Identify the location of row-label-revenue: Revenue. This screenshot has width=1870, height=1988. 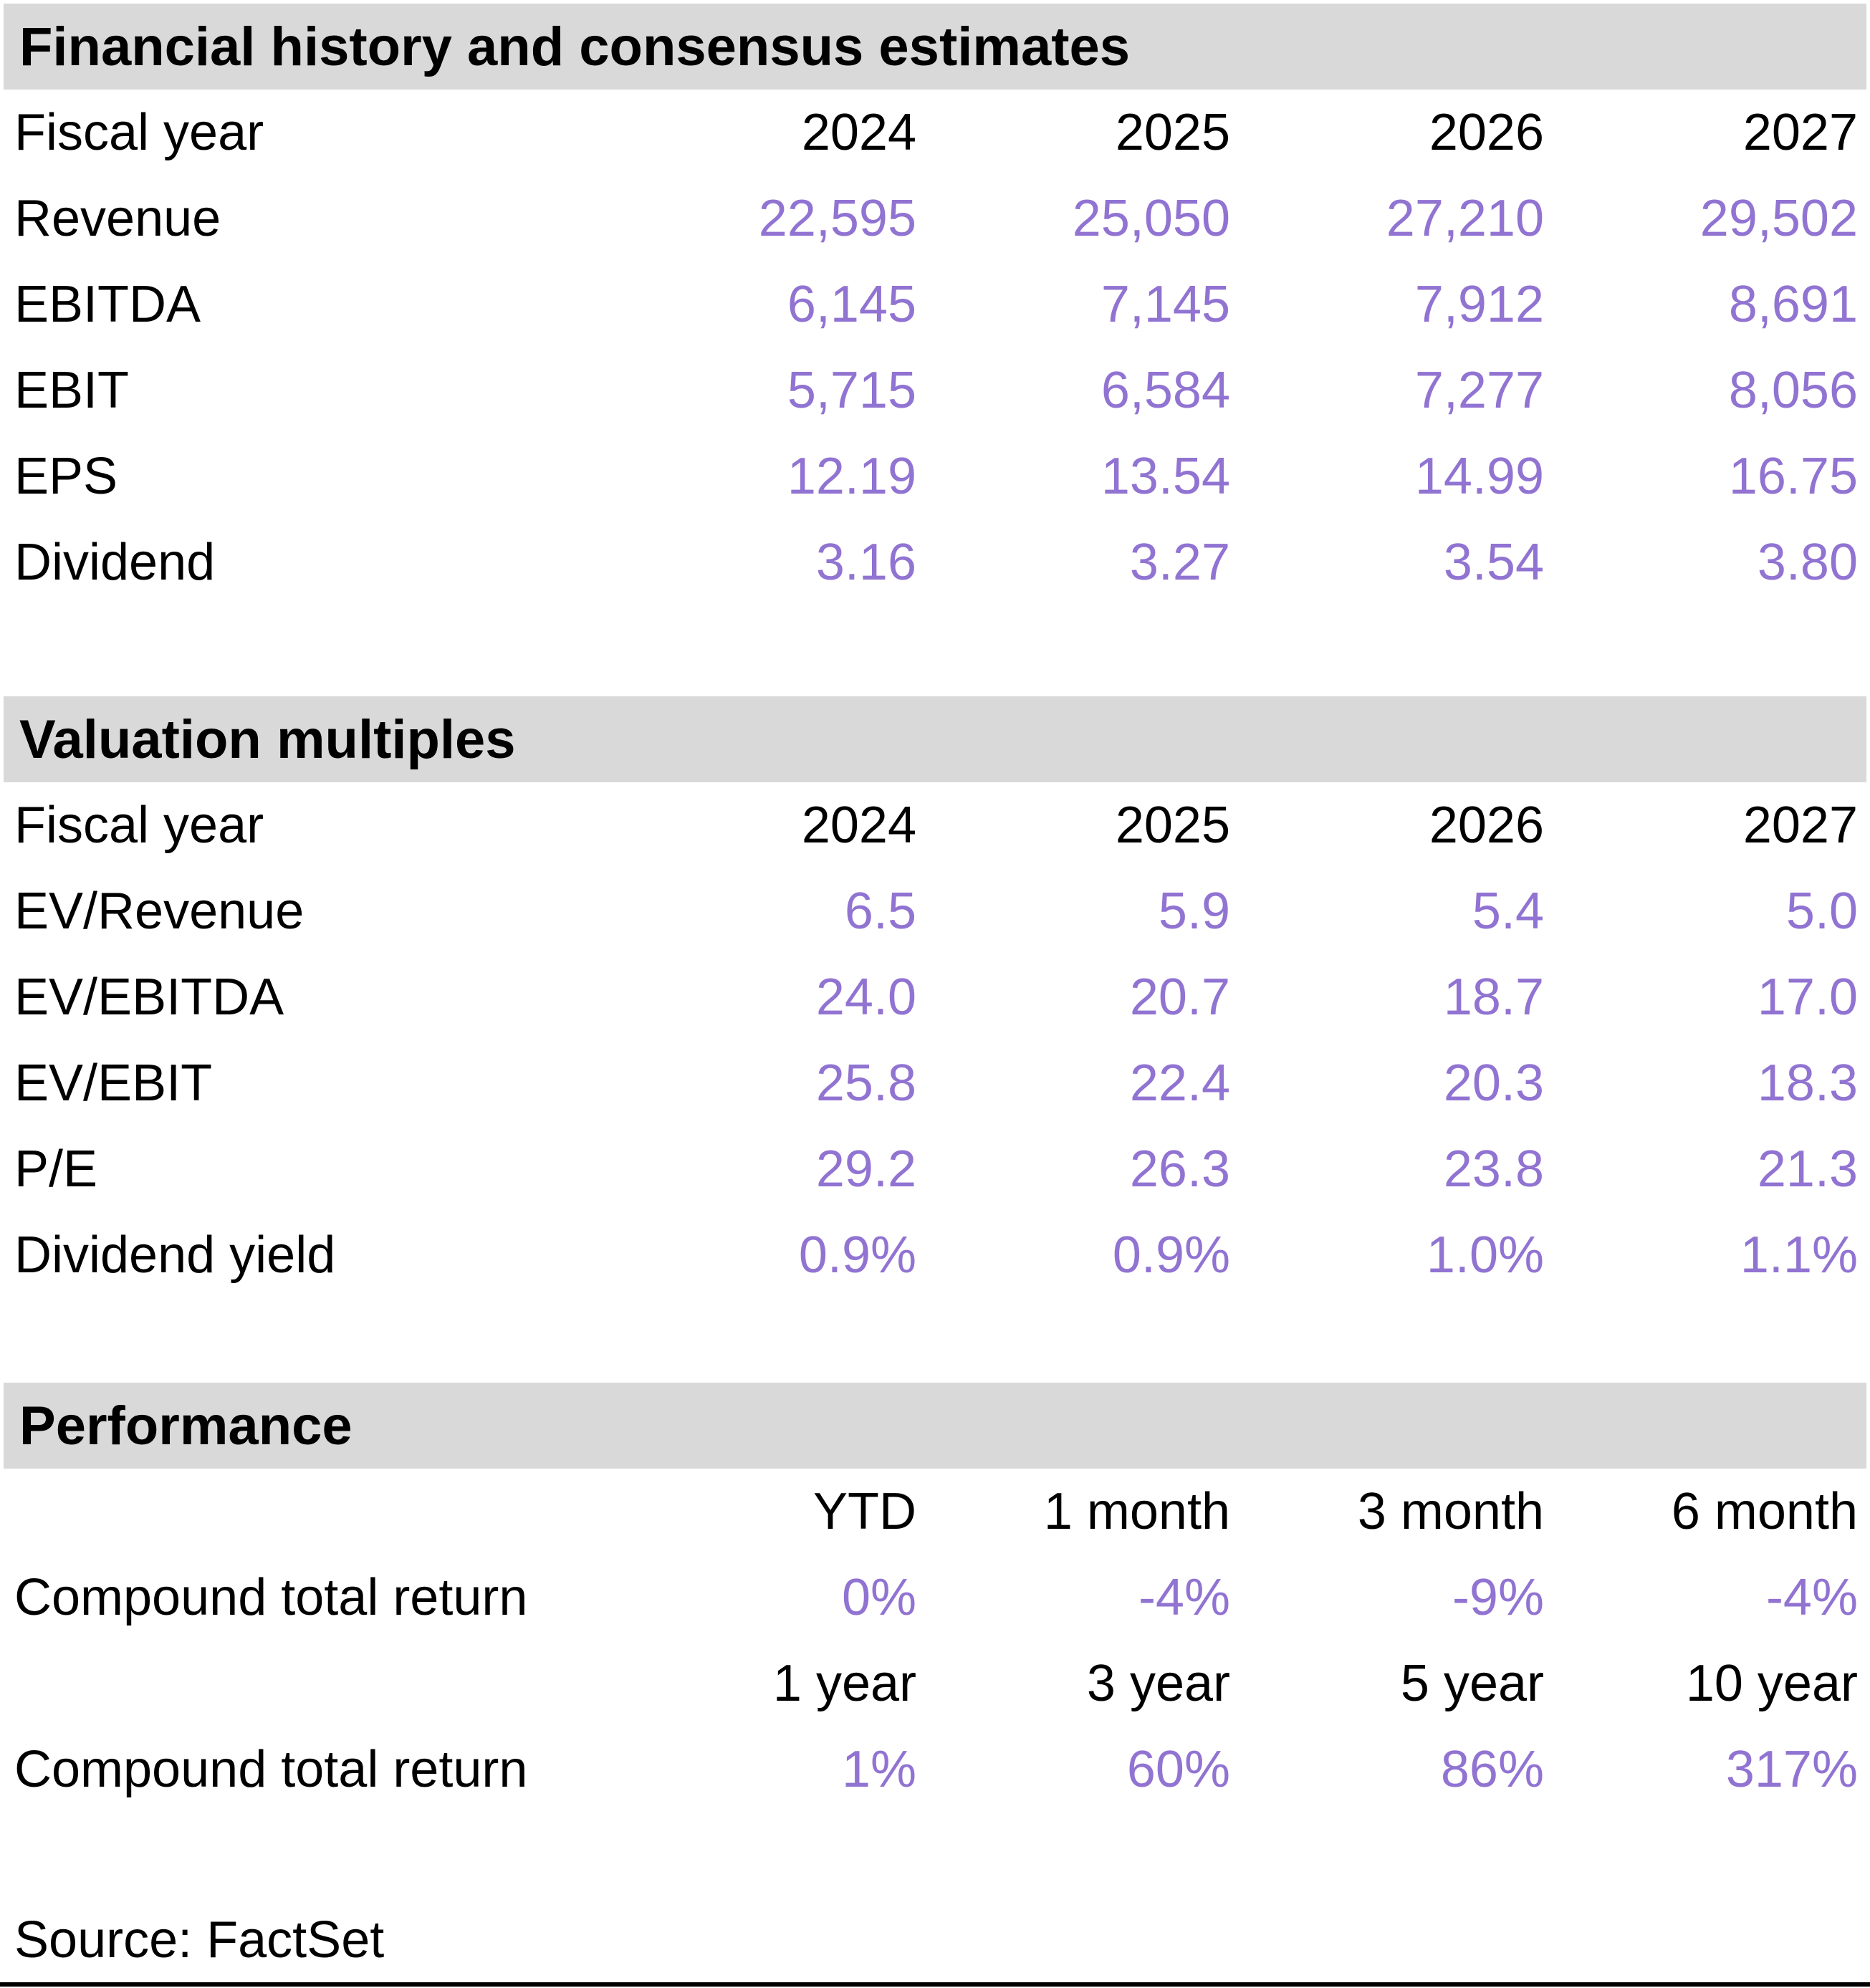
(118, 218).